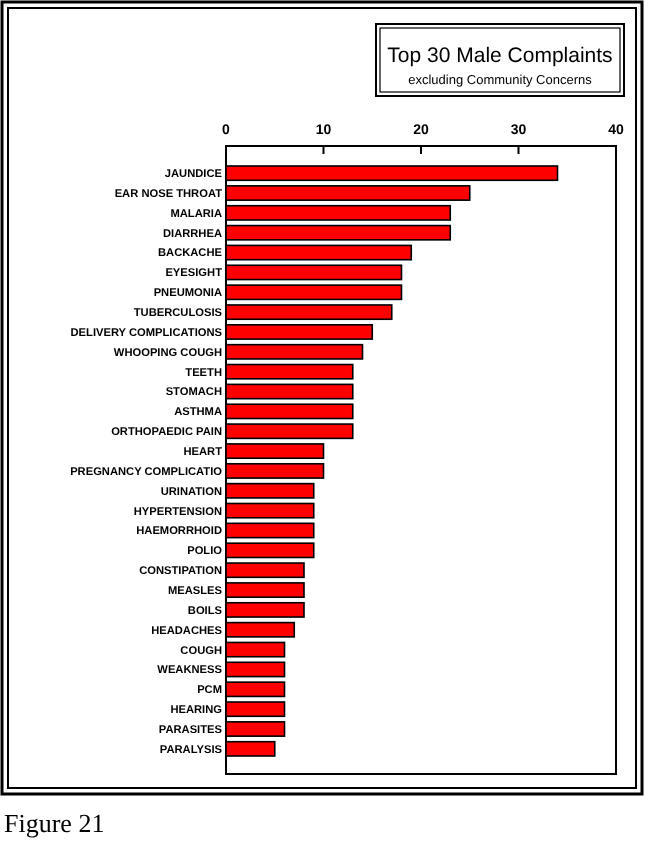  Describe the element at coordinates (500, 56) in the screenshot. I see `chart-title: Top 30 Male Complaints` at that location.